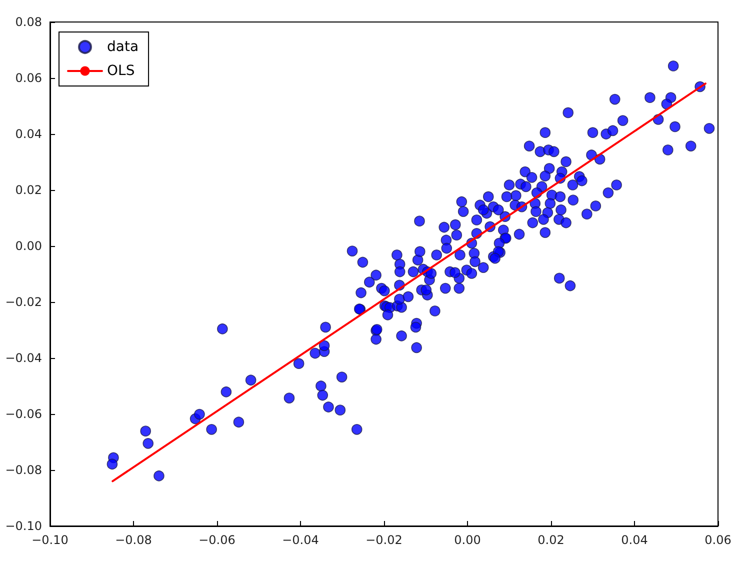 Image resolution: width=752 pixels, height=574 pixels. Describe the element at coordinates (133, 540) in the screenshot. I see `x-tick-label: −0.08` at that location.